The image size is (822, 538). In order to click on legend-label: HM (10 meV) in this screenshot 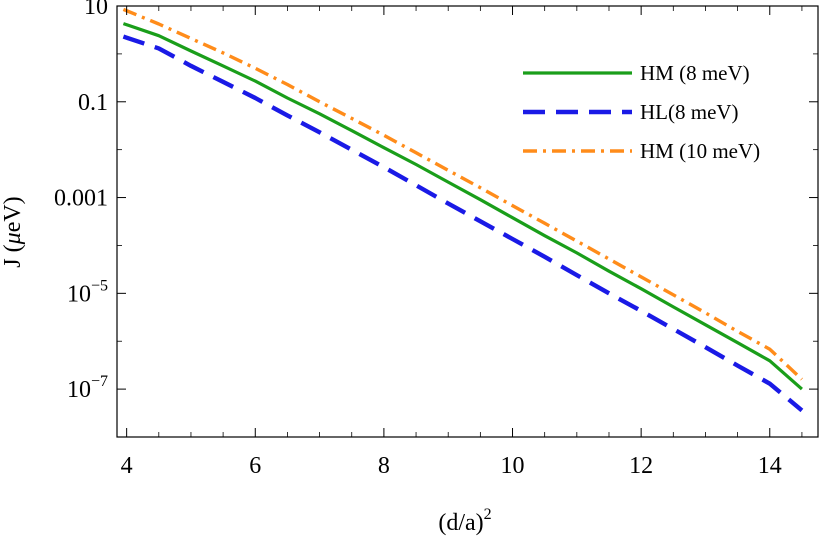, I will do `click(700, 151)`.